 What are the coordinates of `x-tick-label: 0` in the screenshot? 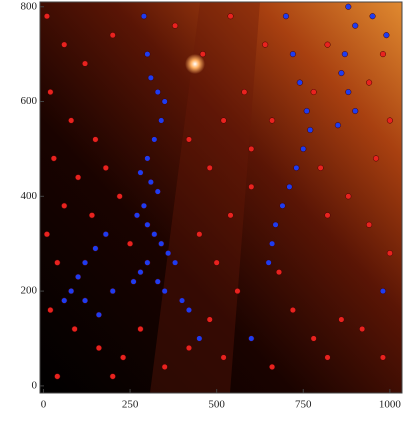 It's located at (44, 405).